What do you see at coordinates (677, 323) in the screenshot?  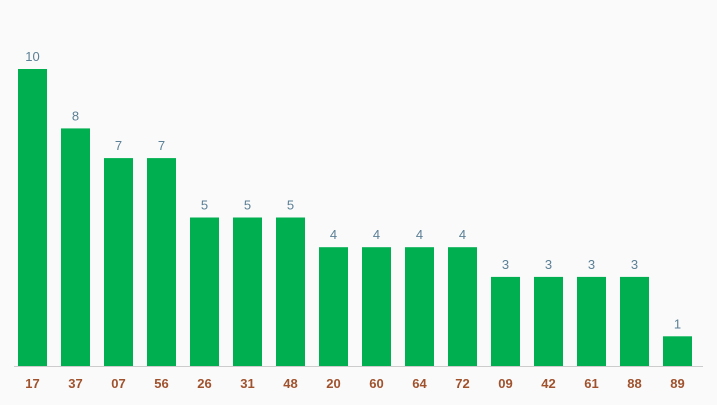 I see `value-label-89: 1` at bounding box center [677, 323].